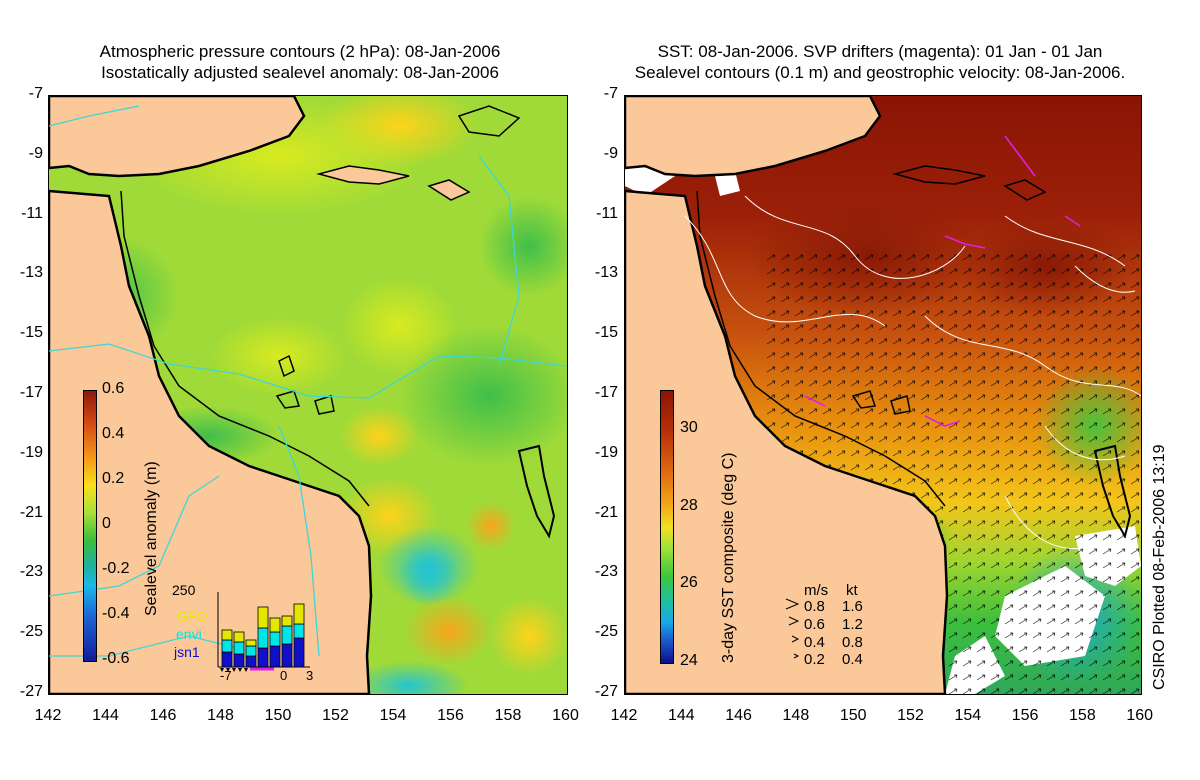 The width and height of the screenshot is (1200, 780). Describe the element at coordinates (508, 715) in the screenshot. I see `left-x-tick: 158` at that location.